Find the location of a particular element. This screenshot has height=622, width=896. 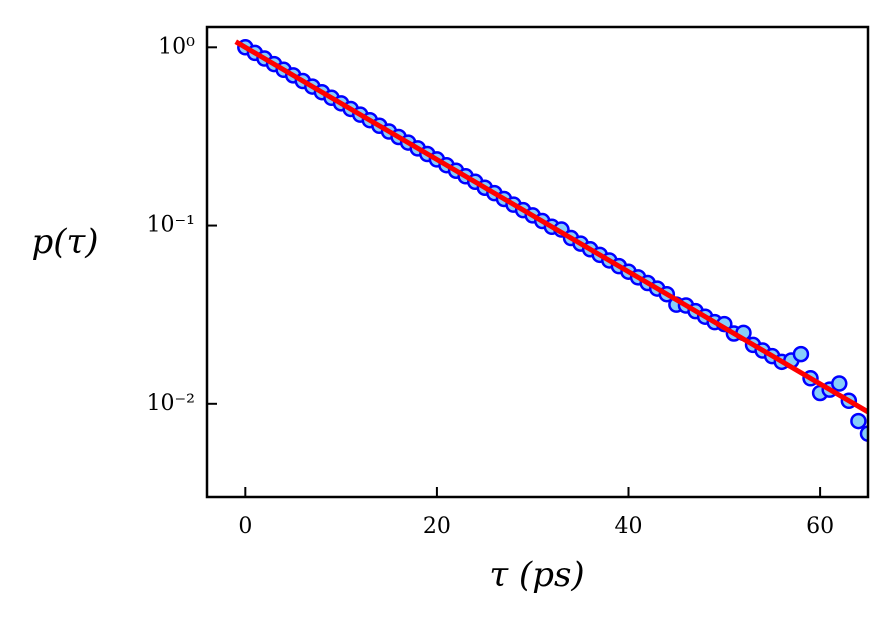

x-tick-label: 40 is located at coordinates (629, 526).